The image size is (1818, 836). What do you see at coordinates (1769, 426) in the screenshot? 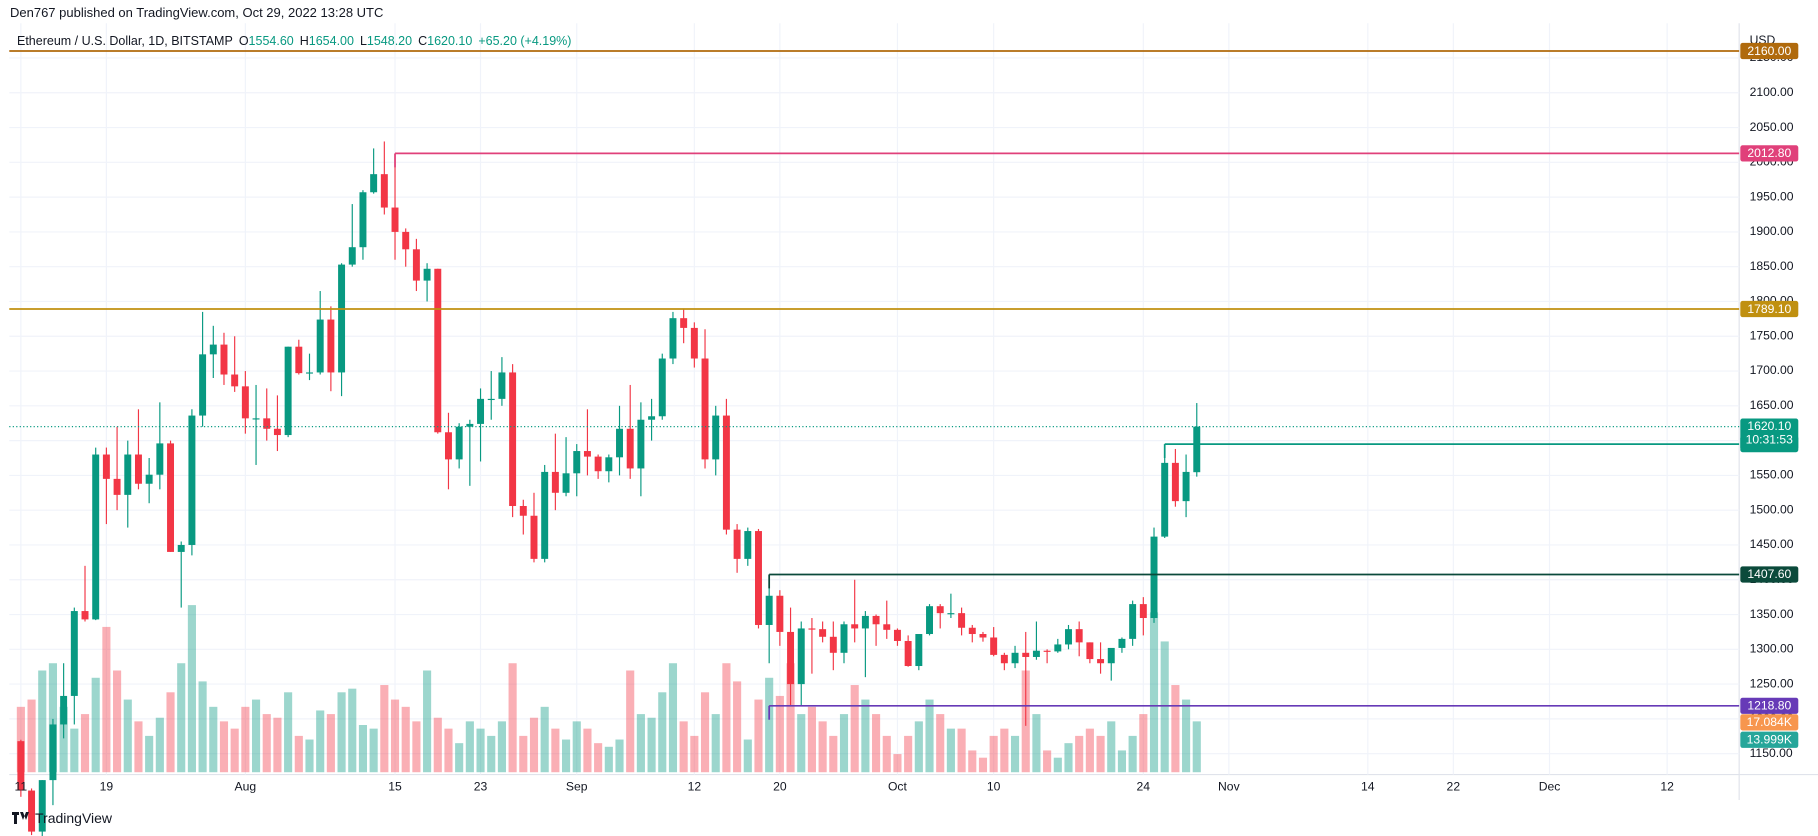
I see `last-price-label: 1620.10` at bounding box center [1769, 426].